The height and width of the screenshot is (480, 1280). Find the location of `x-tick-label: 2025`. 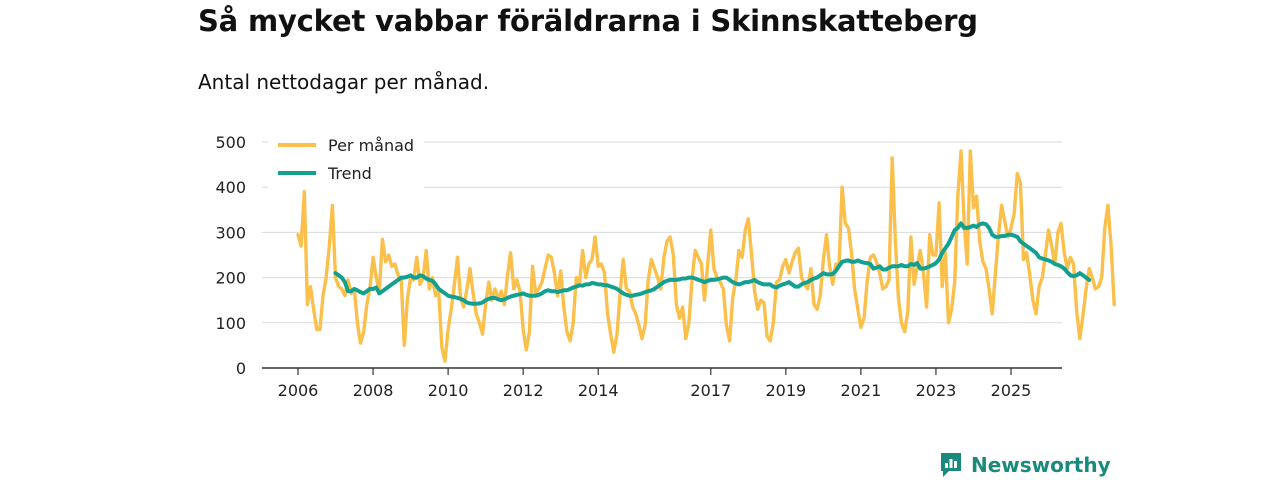

x-tick-label: 2025 is located at coordinates (1011, 390).